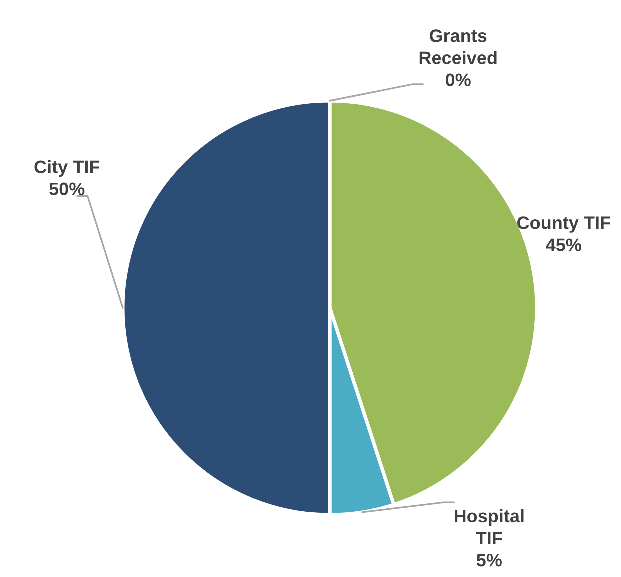 This screenshot has height=577, width=621. What do you see at coordinates (458, 47) in the screenshot?
I see `category-label: Grants Received` at bounding box center [458, 47].